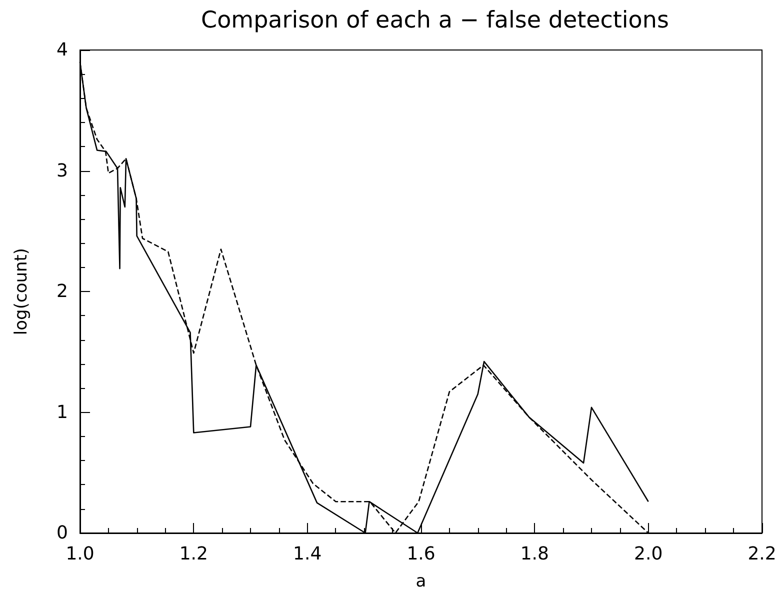  Describe the element at coordinates (62, 533) in the screenshot. I see `y-tick-label: 0` at that location.